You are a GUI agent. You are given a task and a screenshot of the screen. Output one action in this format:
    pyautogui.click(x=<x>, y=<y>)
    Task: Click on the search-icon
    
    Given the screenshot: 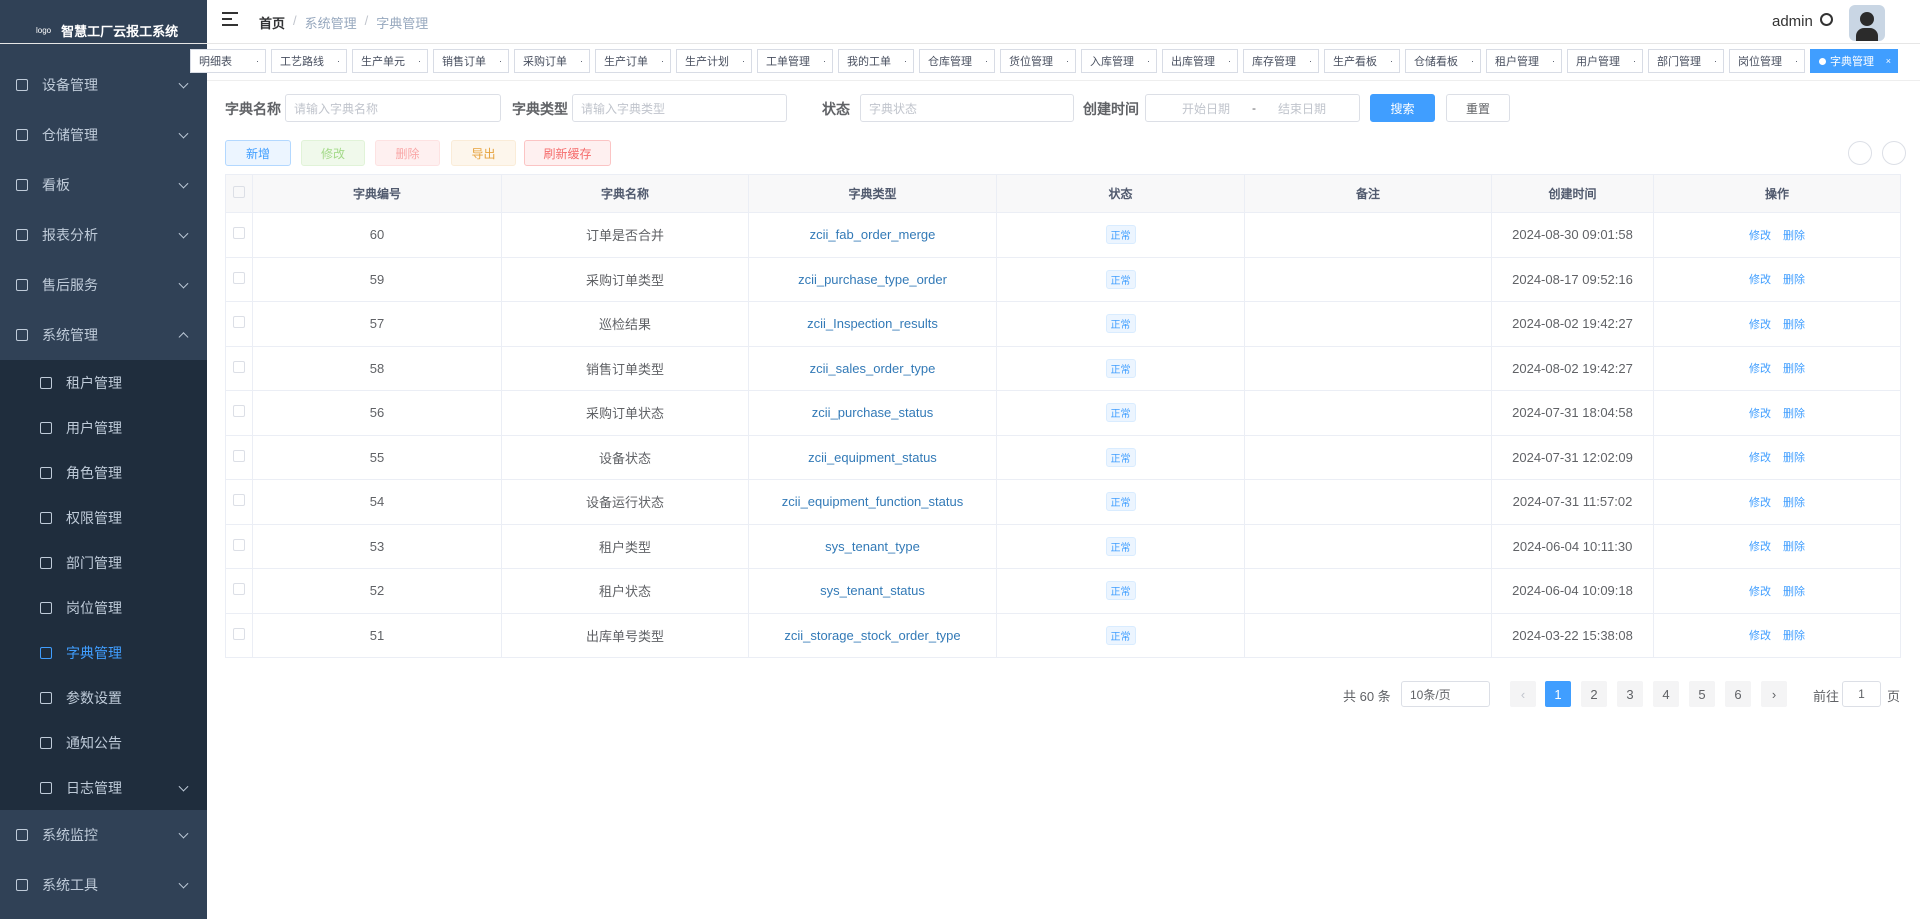 What is the action you would take?
    pyautogui.click(x=1826, y=19)
    